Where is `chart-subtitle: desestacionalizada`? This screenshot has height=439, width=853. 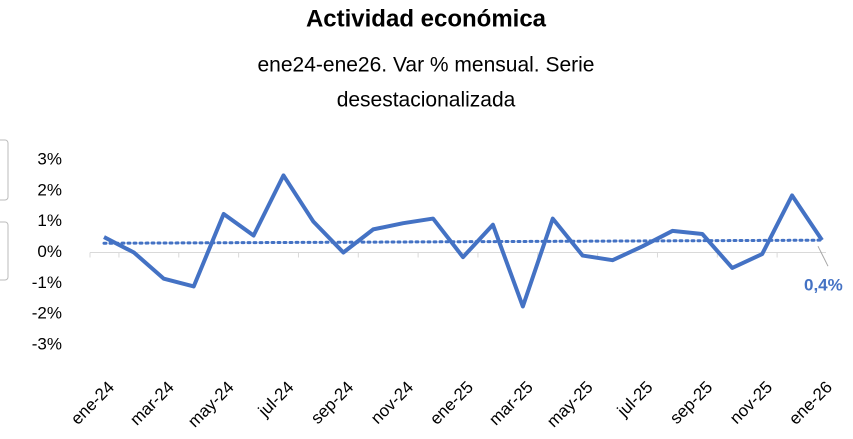 chart-subtitle: desestacionalizada is located at coordinates (426, 100).